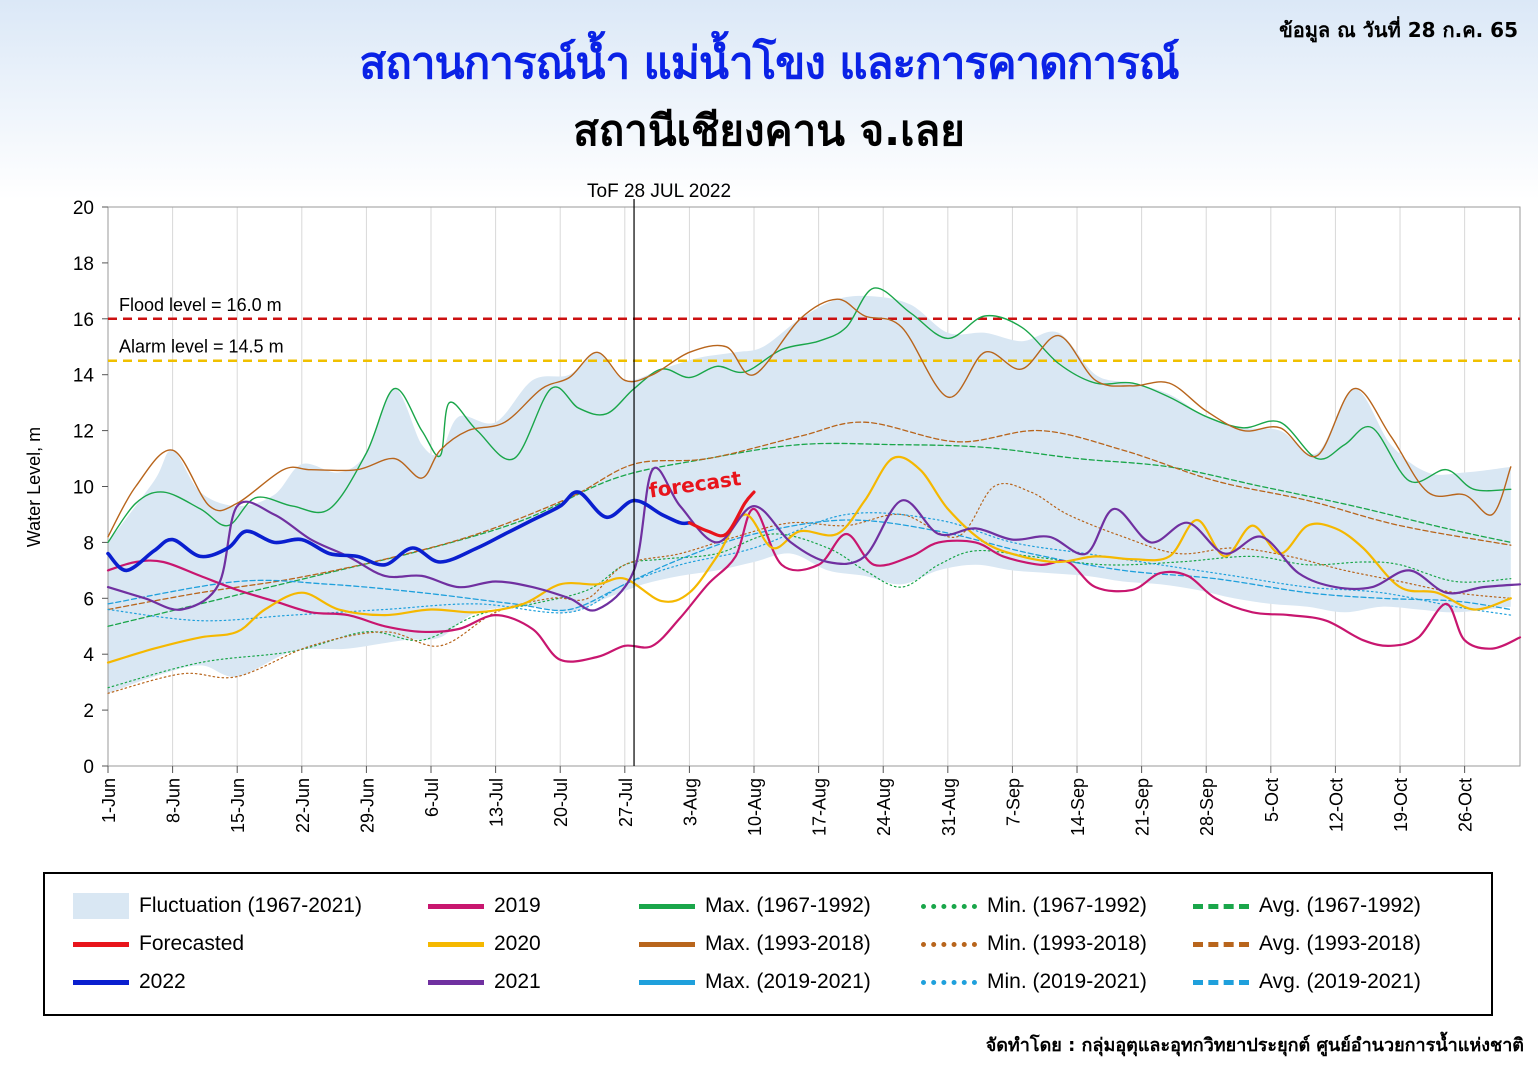  What do you see at coordinates (659, 191) in the screenshot?
I see `tof-label: ToF 28 JUL 2022` at bounding box center [659, 191].